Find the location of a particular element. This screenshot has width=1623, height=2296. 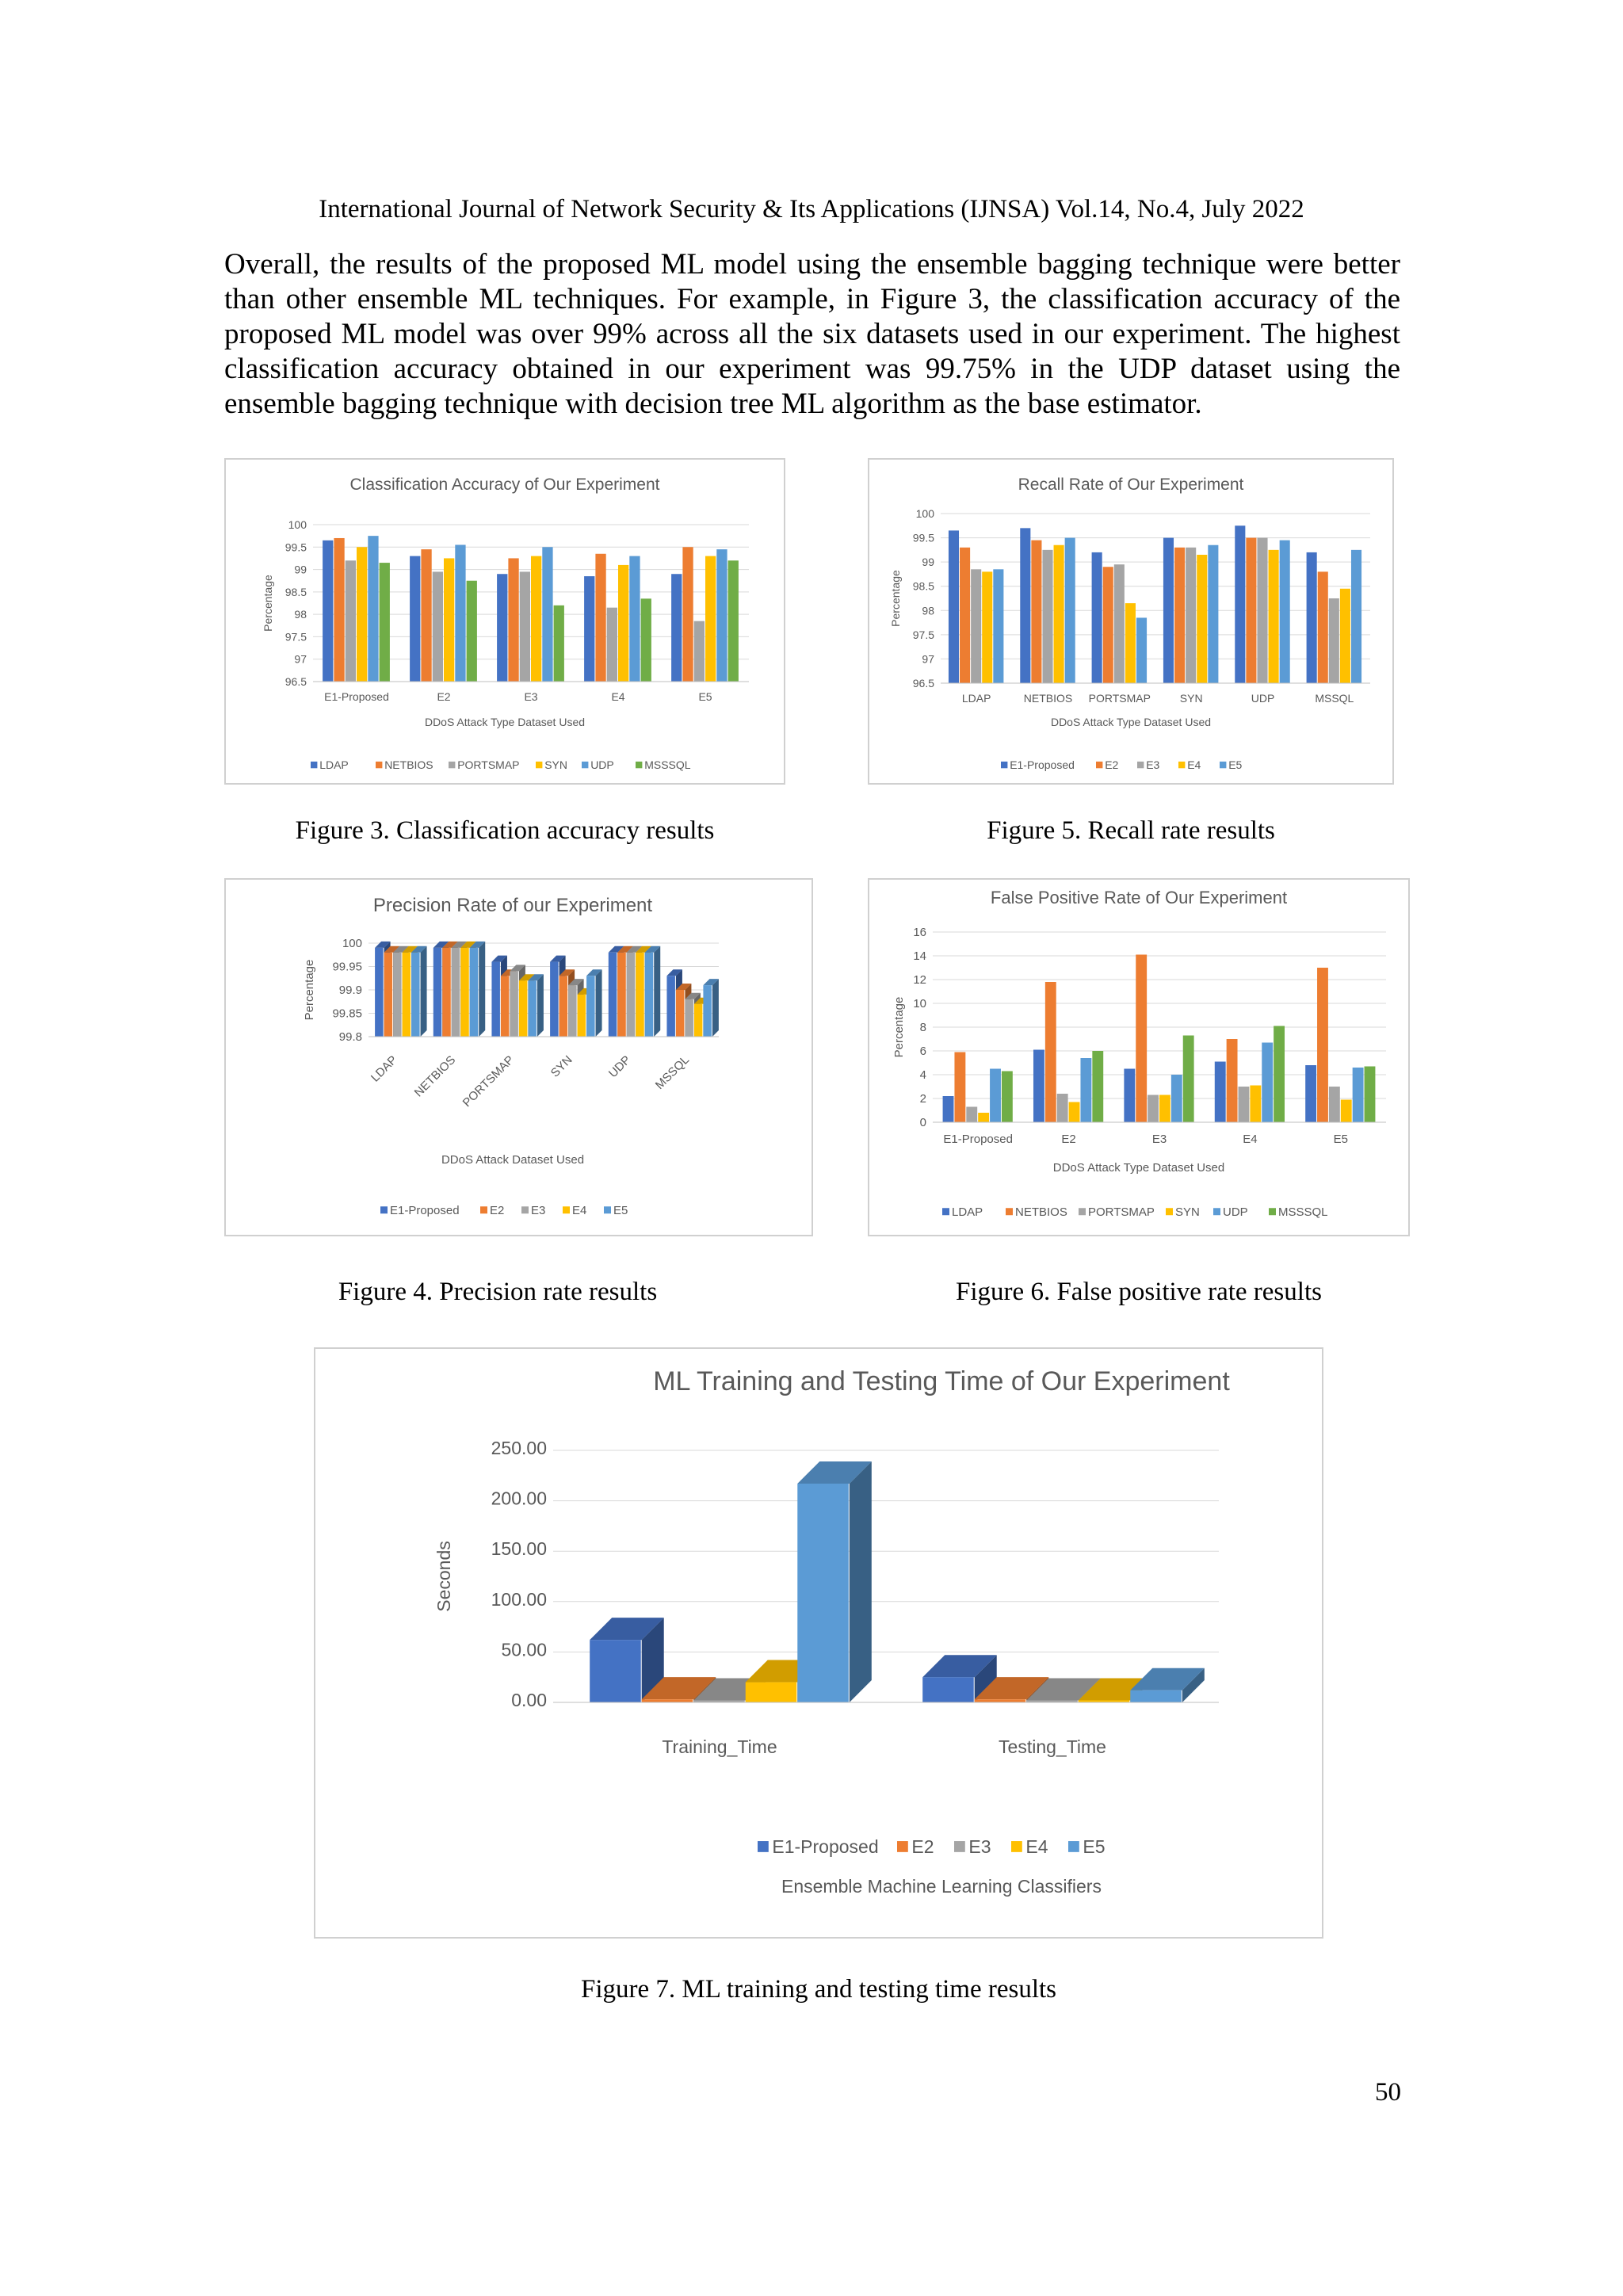

y-tick-label: 100.00 is located at coordinates (519, 1599).